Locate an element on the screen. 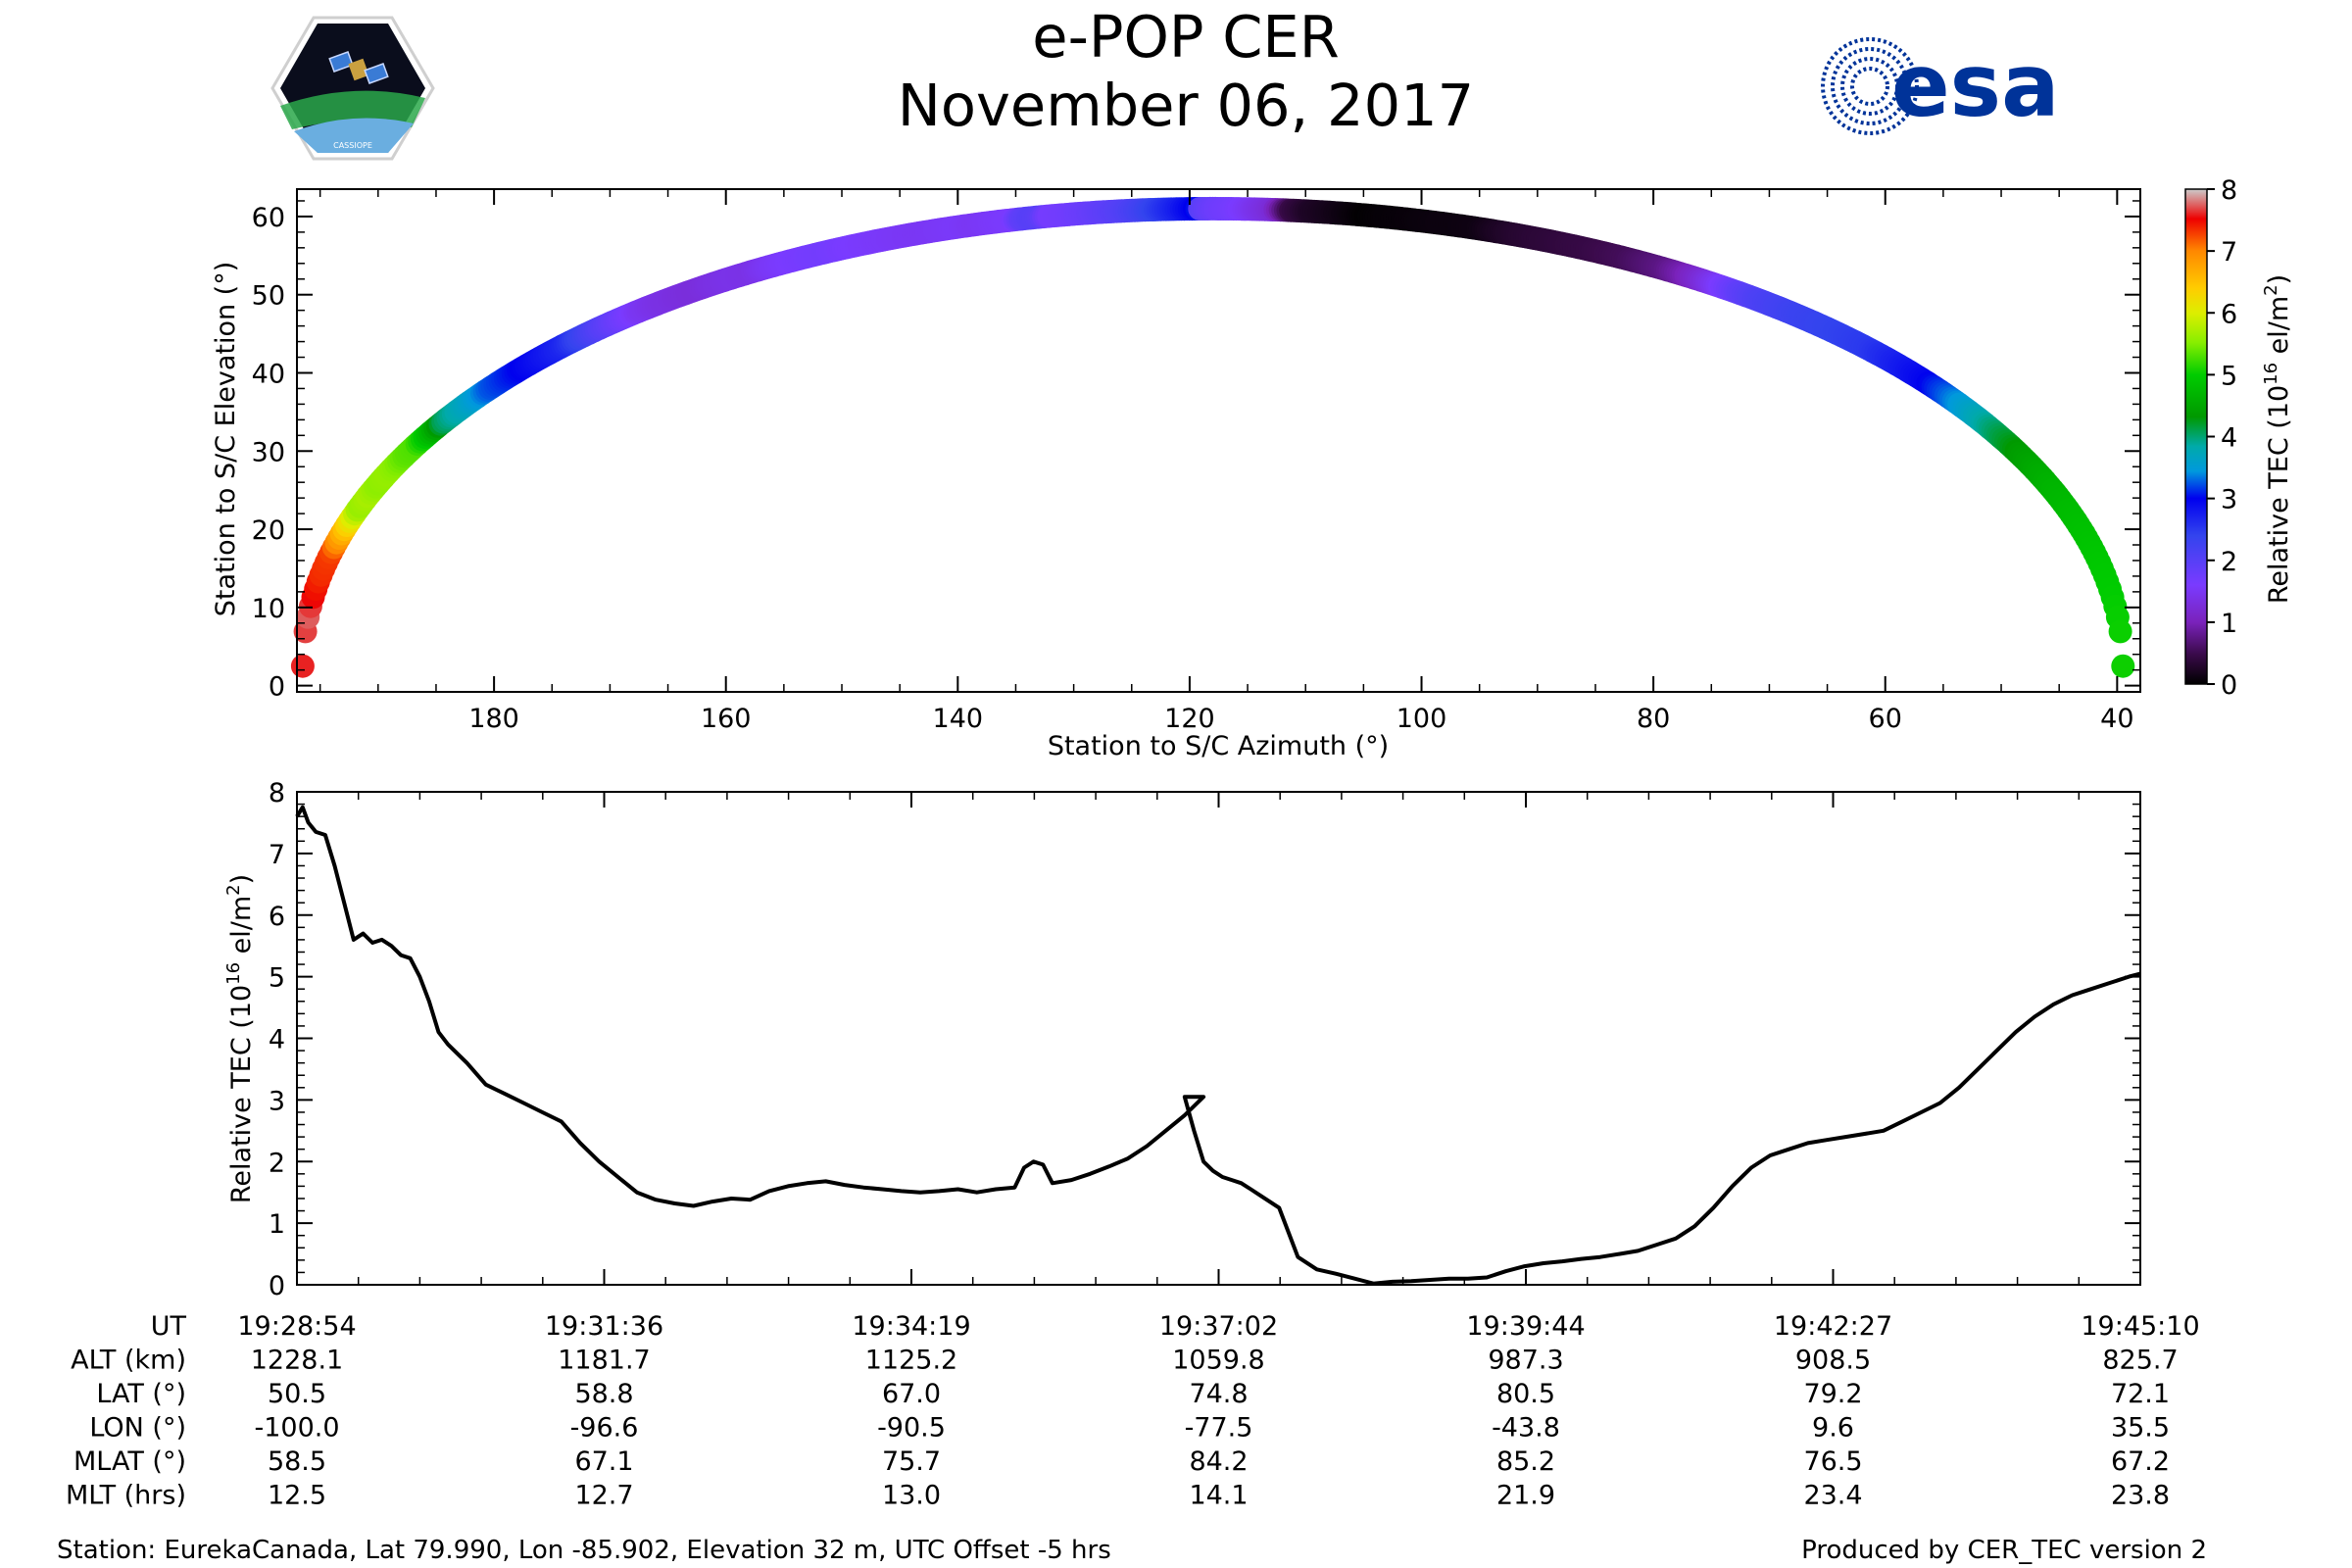  table-cell: 19:42:27 is located at coordinates (1833, 1326).